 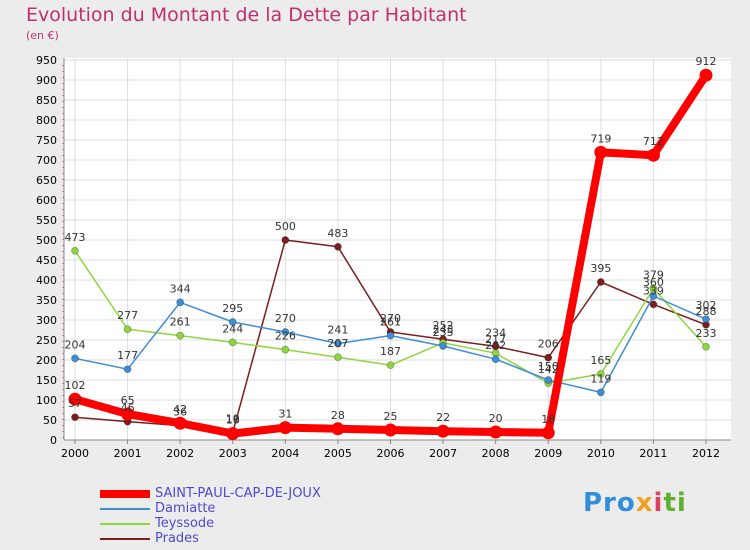 I want to click on y-tick-label: 650, so click(x=46, y=180).